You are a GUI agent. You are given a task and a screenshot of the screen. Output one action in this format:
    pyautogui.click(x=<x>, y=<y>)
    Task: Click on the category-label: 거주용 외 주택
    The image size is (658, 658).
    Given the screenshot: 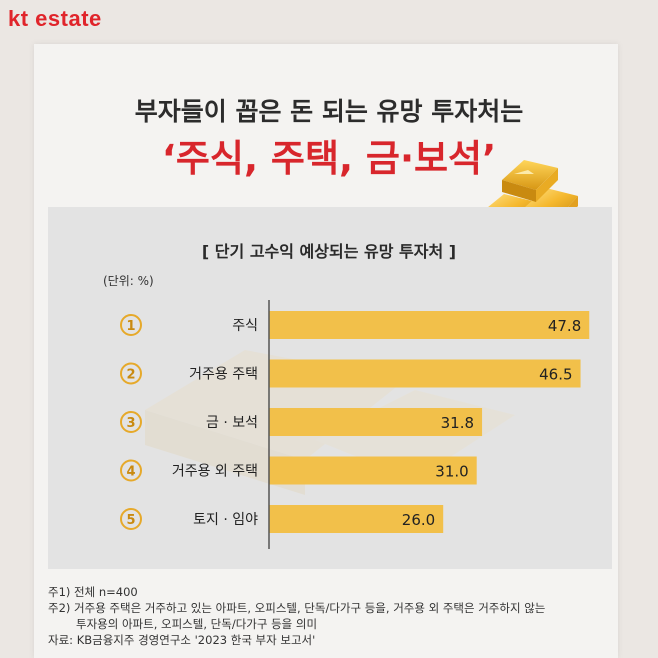 What is the action you would take?
    pyautogui.click(x=215, y=472)
    